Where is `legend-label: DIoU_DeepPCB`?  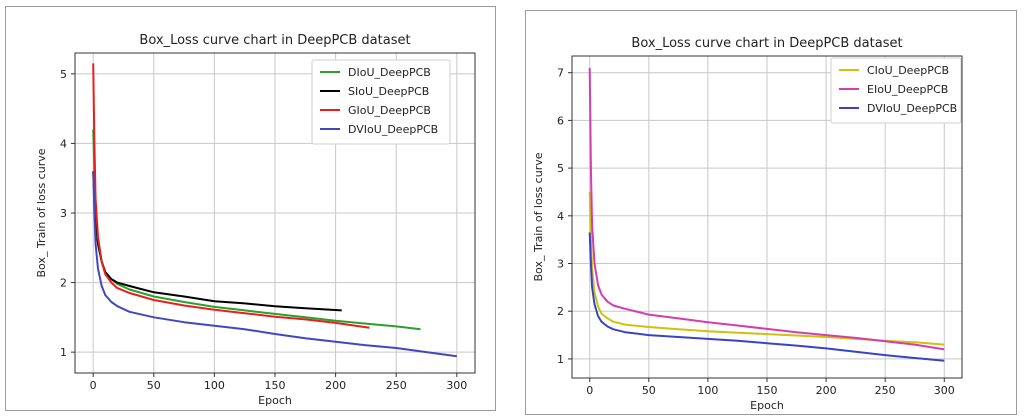
legend-label: DIoU_DeepPCB is located at coordinates (389, 72).